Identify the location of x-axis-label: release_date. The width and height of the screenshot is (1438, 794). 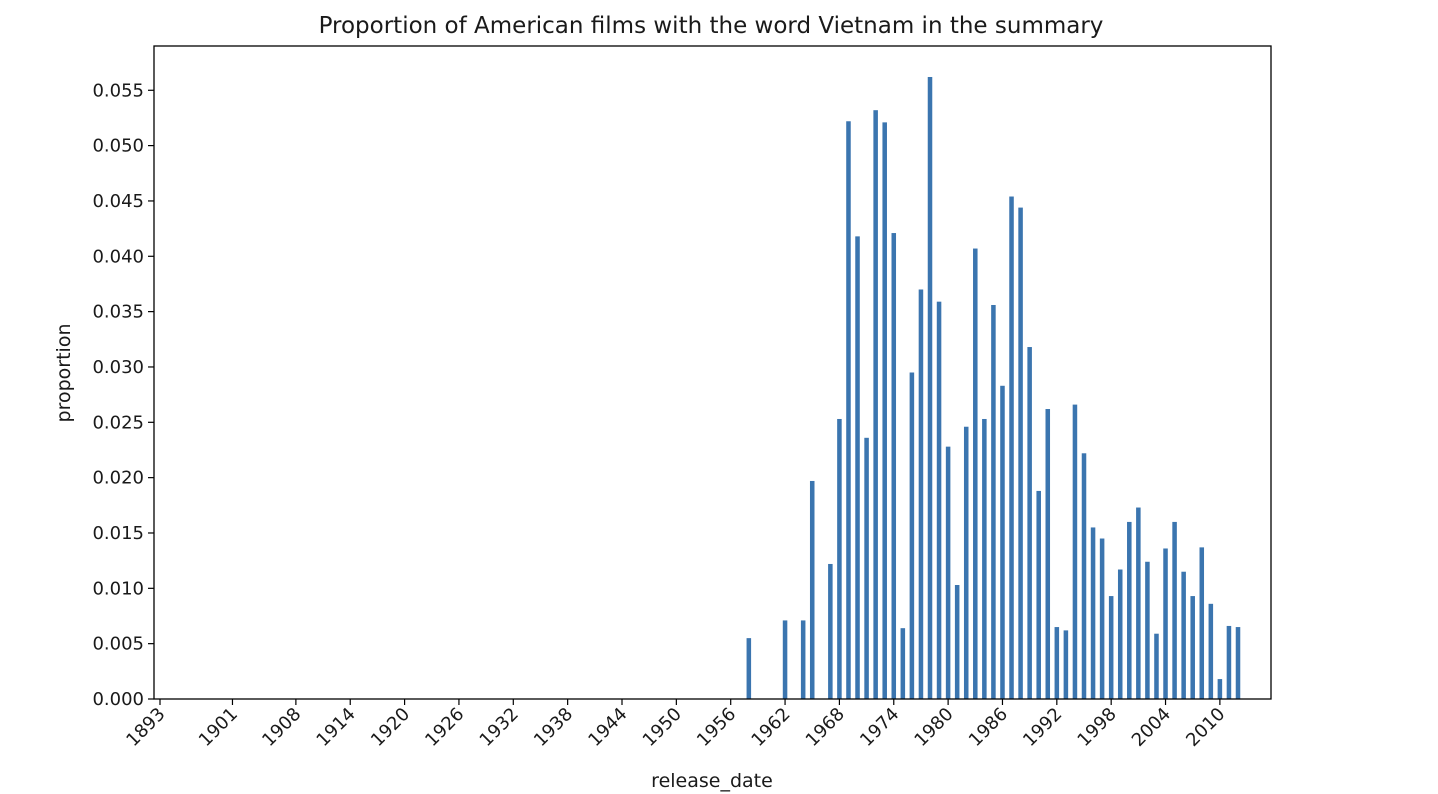
(712, 781).